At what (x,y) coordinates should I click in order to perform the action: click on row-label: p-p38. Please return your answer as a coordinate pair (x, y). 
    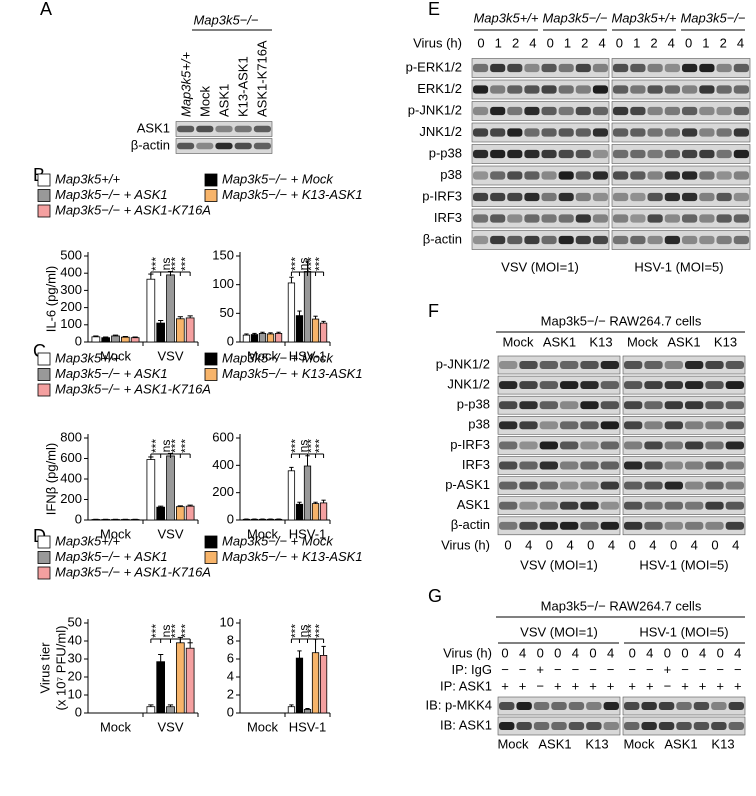
    Looking at the image, I should click on (473, 404).